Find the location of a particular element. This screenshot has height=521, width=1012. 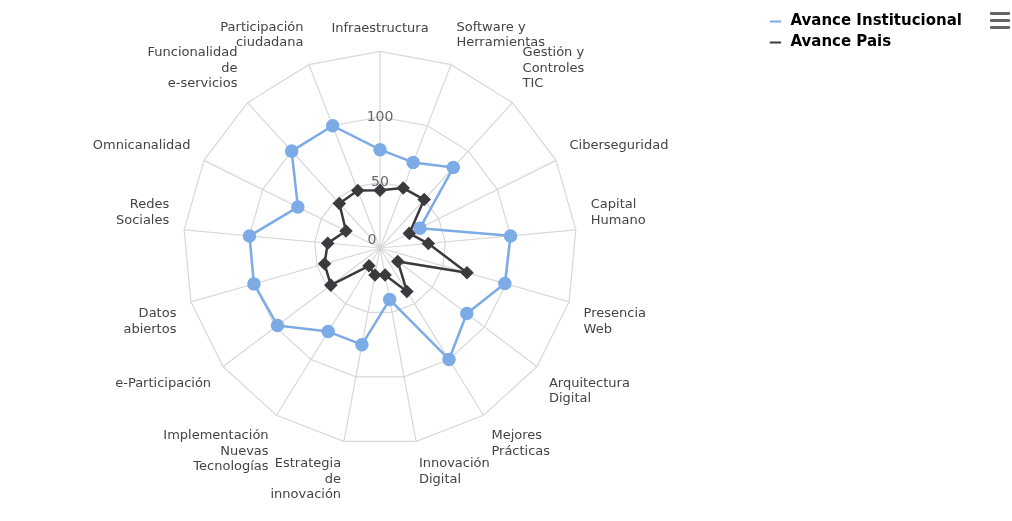

y-tick-label: 100 is located at coordinates (380, 115).